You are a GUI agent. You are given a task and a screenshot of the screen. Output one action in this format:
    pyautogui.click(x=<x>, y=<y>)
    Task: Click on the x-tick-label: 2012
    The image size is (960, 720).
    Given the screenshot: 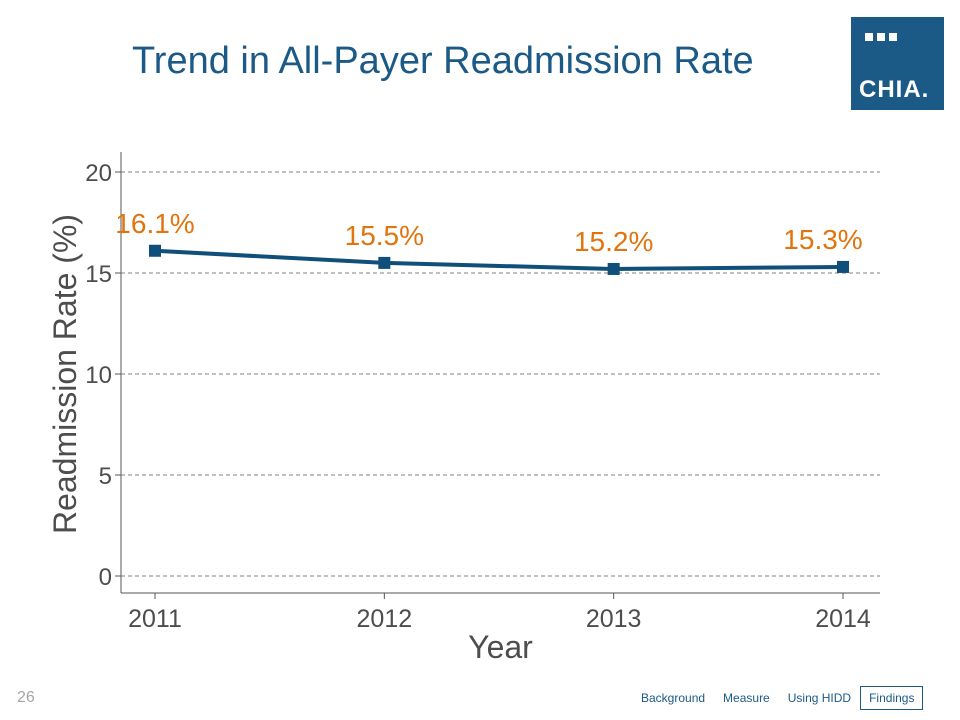 What is the action you would take?
    pyautogui.click(x=385, y=619)
    